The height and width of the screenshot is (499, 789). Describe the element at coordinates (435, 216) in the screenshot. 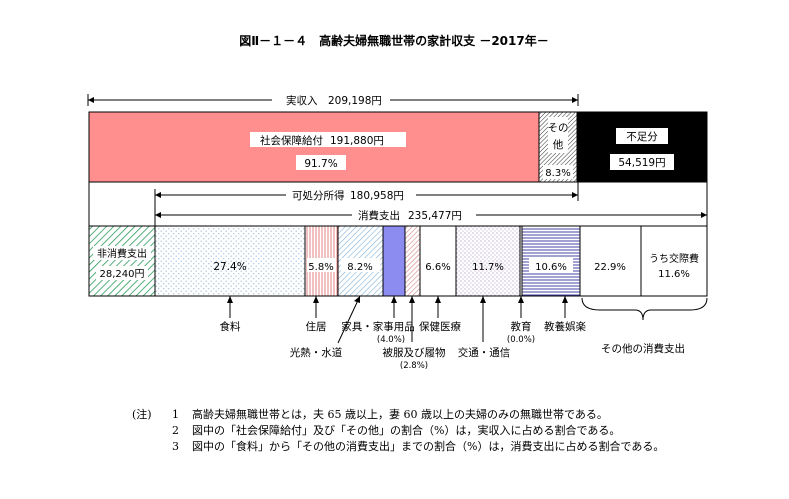

I see `consumption-value: 235,477円` at that location.